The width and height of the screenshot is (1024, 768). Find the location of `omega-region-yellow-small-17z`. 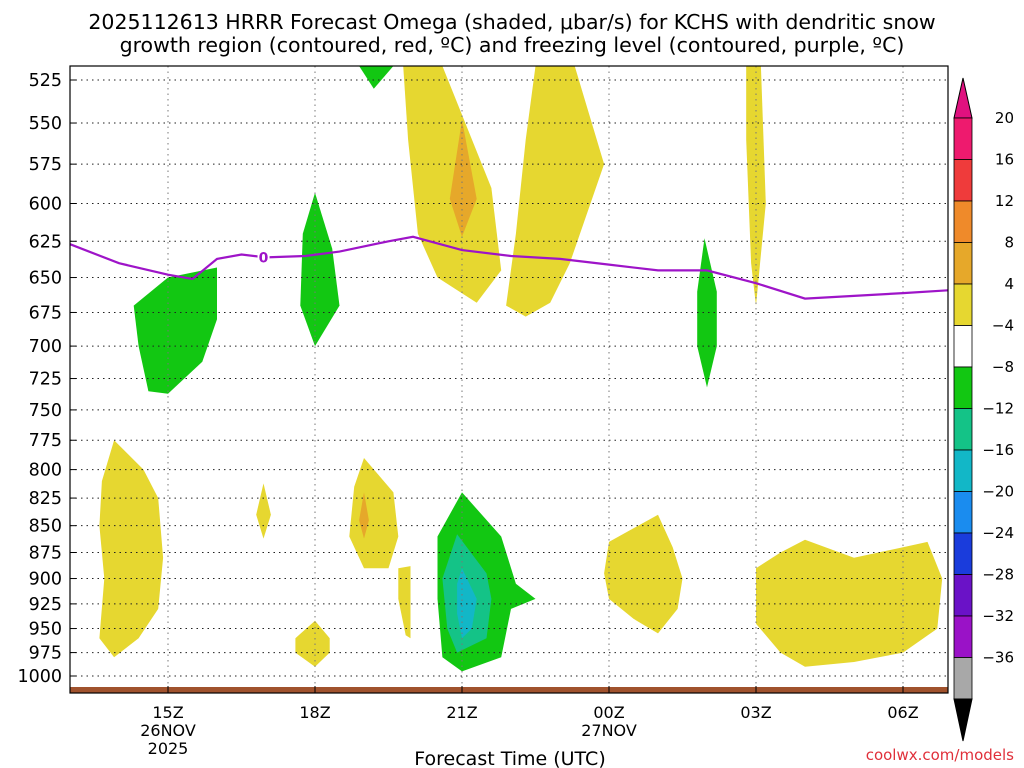

omega-region-yellow-small-17z is located at coordinates (263, 511).